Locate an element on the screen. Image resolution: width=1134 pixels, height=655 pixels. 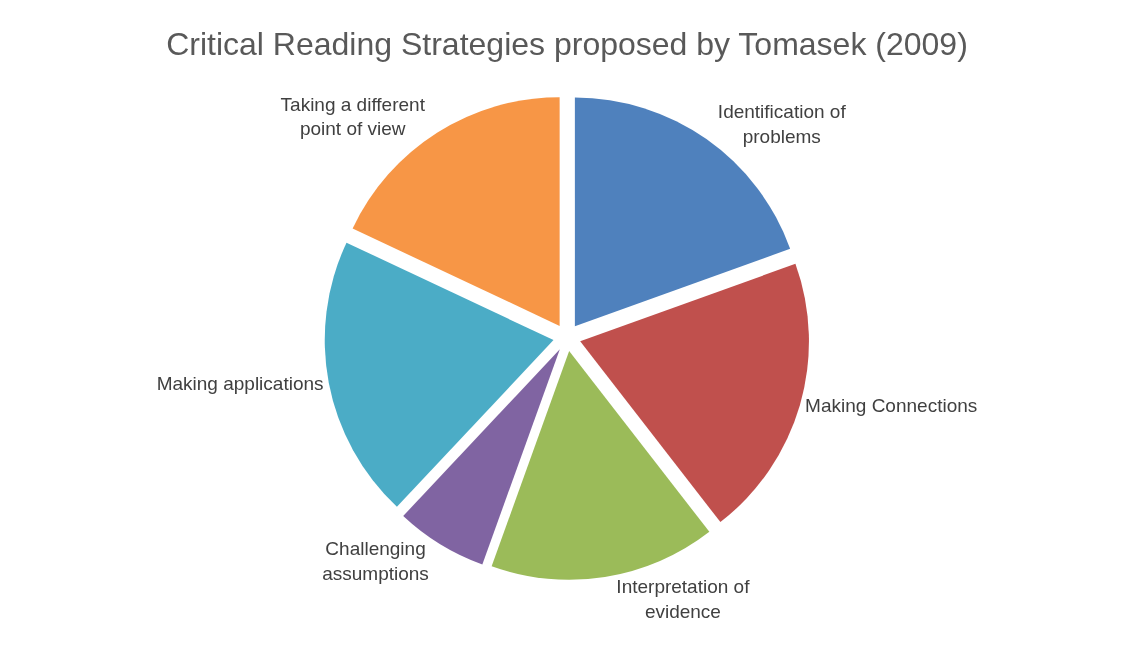
slice-label: Interpretation of evidence is located at coordinates (683, 599).